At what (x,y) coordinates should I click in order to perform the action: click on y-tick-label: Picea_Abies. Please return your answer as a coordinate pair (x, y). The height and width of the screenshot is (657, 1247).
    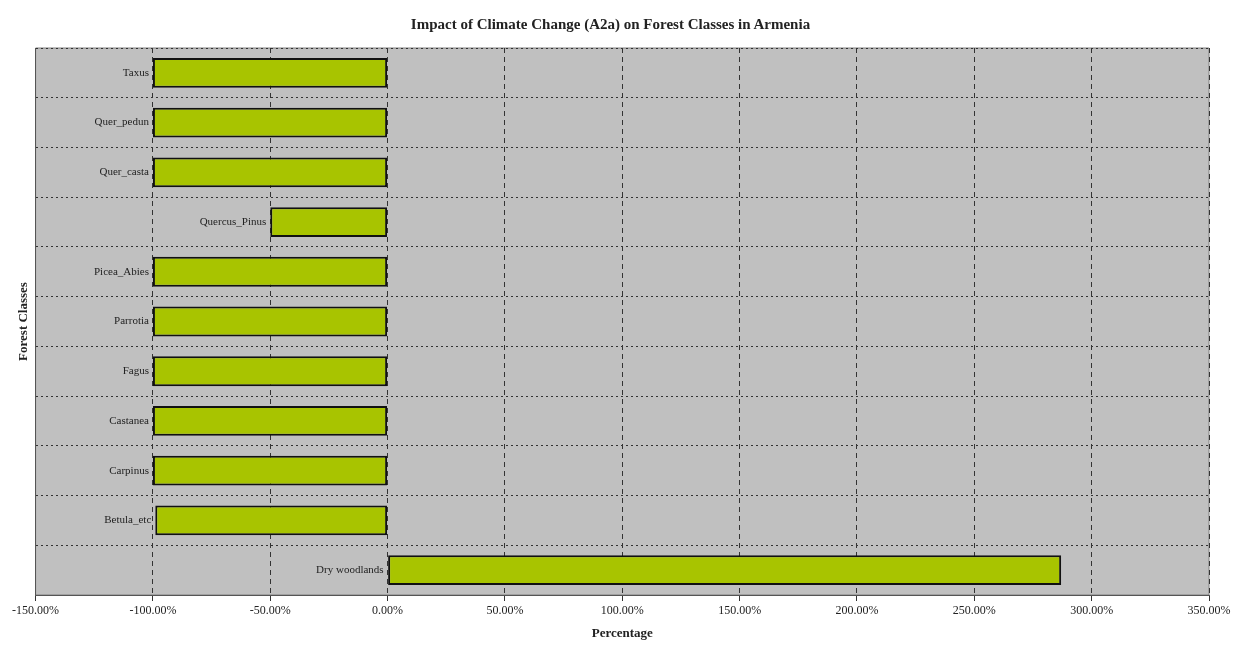
    Looking at the image, I should click on (121, 270).